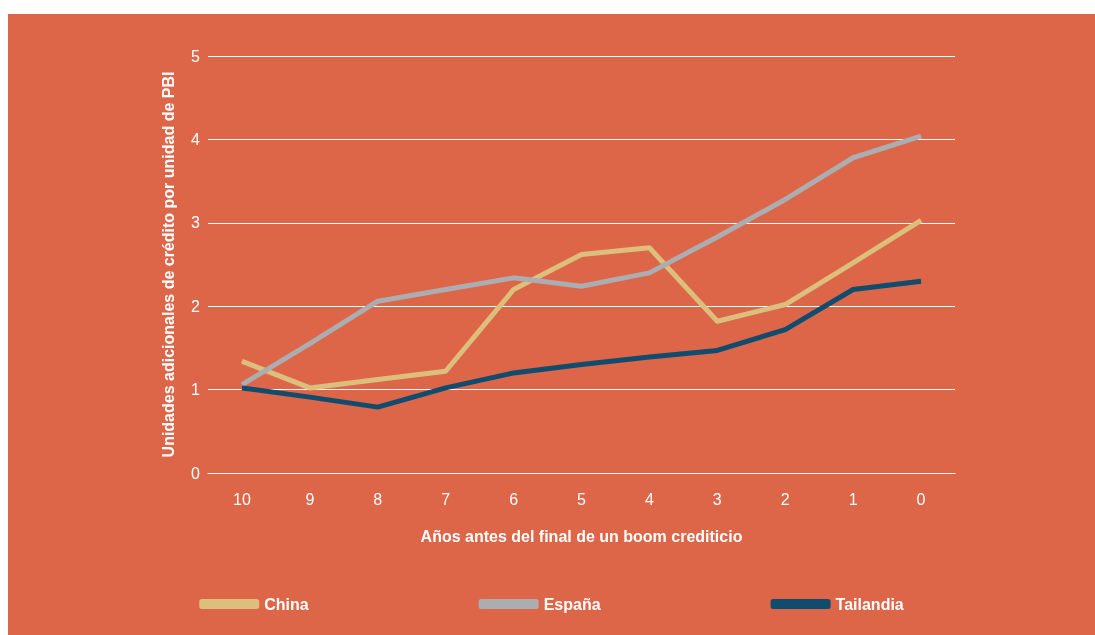 This screenshot has height=635, width=1095. I want to click on x-tick-label: 6, so click(514, 499).